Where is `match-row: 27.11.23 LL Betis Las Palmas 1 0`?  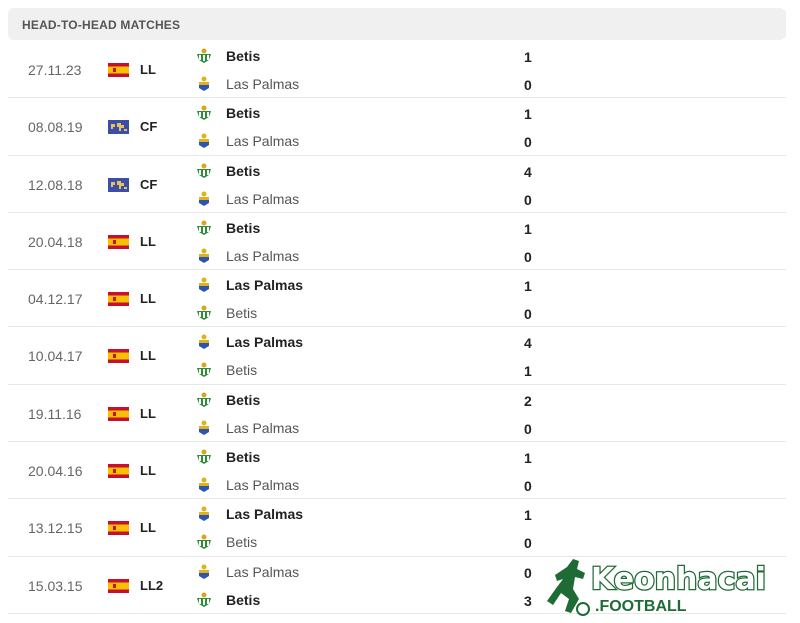
match-row: 27.11.23 LL Betis Las Palmas 1 0 is located at coordinates (397, 70).